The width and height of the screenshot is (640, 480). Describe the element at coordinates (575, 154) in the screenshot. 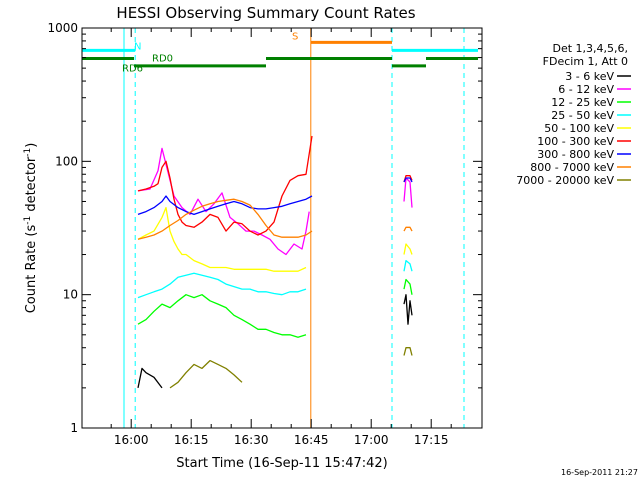

I see `legend-entry-label: 300 - 800 keV` at that location.